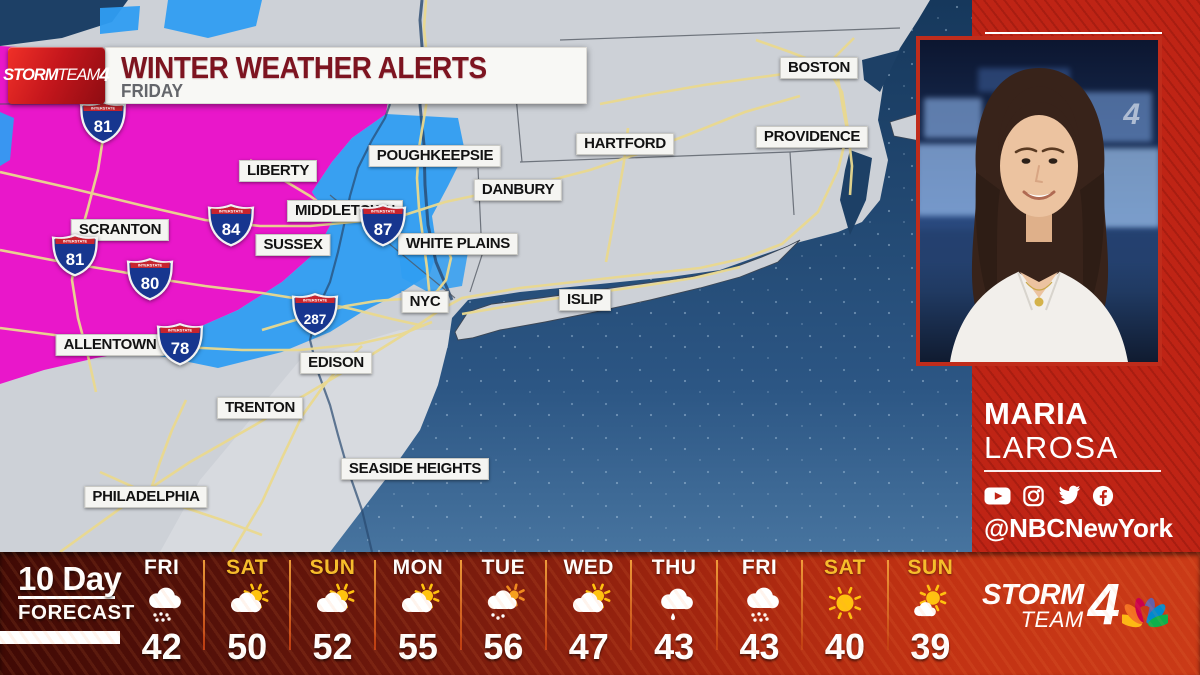 This screenshot has width=1200, height=675. I want to click on newsroom-screen, so click(953, 118).